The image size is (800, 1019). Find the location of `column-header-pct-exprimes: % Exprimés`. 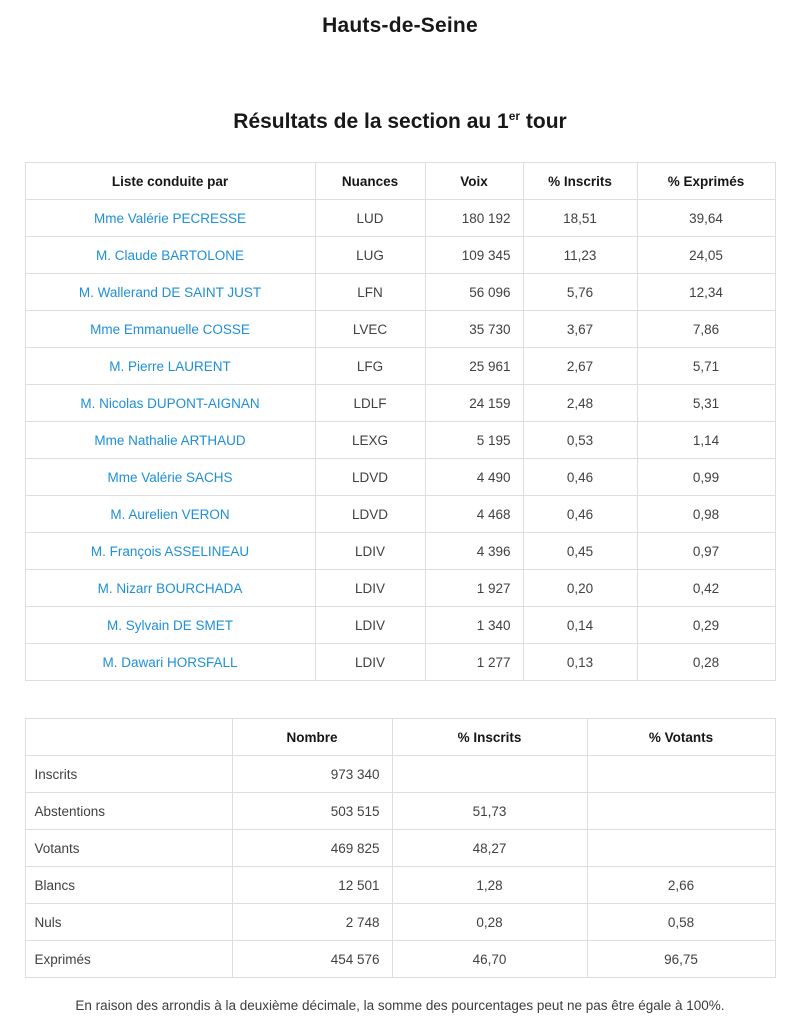

column-header-pct-exprimes: % Exprimés is located at coordinates (706, 181).